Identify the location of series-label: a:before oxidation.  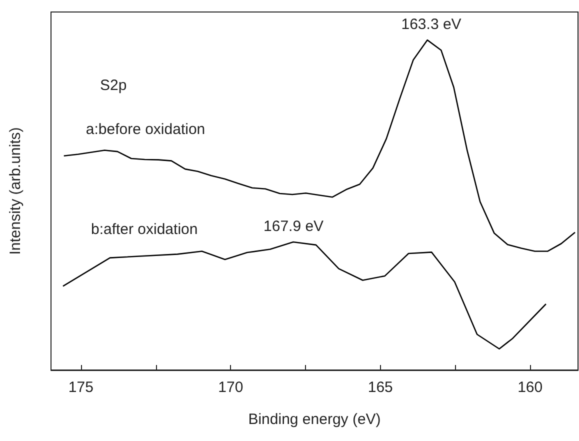
(146, 129).